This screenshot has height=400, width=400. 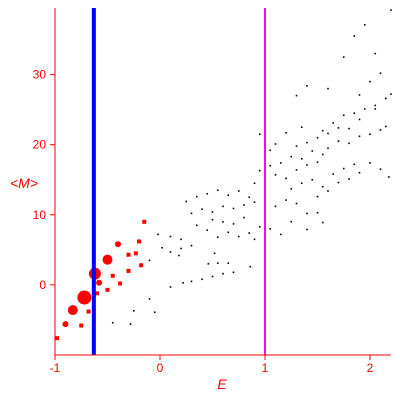 What do you see at coordinates (40, 75) in the screenshot?
I see `y-tick-label: 30` at bounding box center [40, 75].